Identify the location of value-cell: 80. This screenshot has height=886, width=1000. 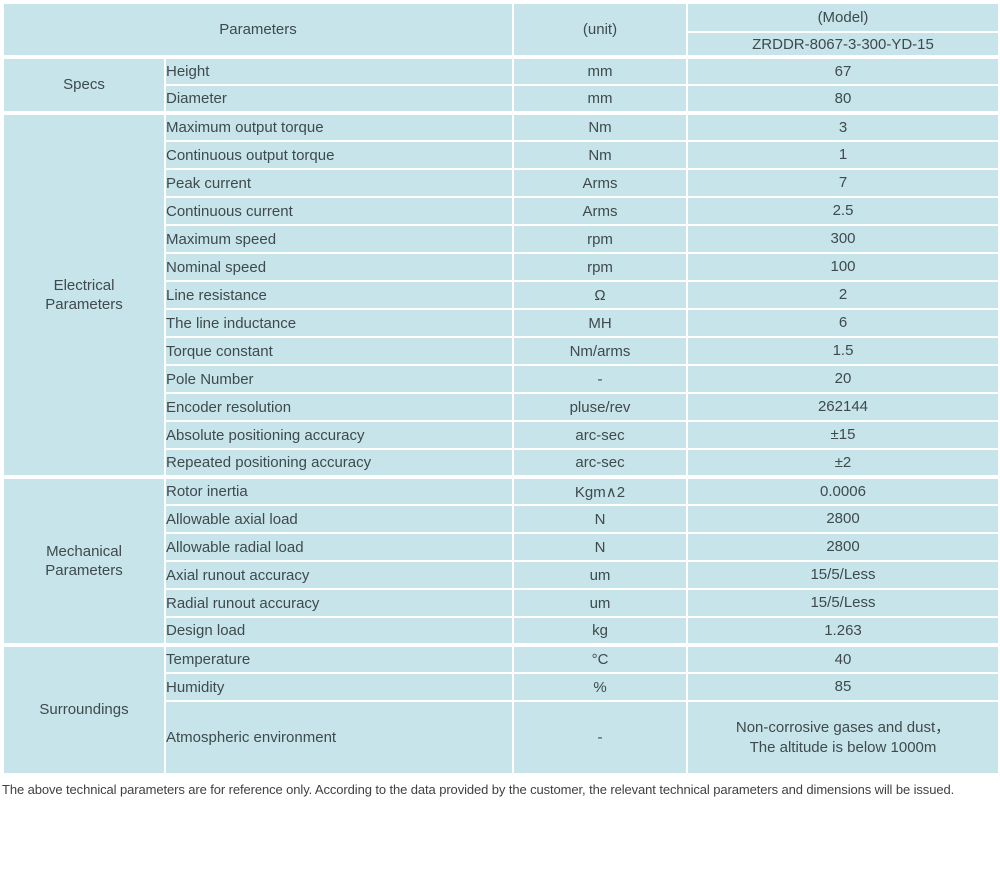
(843, 99).